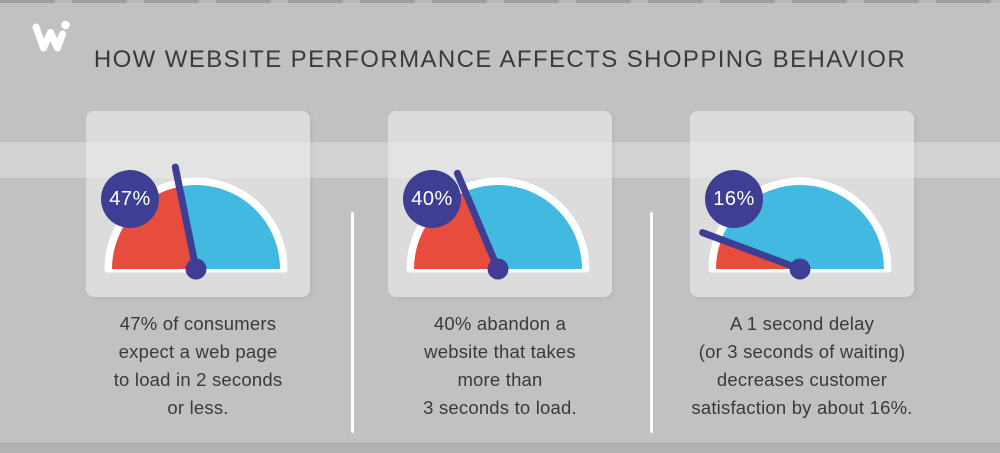  Describe the element at coordinates (802, 379) in the screenshot. I see `caption-line: decreases customer` at that location.